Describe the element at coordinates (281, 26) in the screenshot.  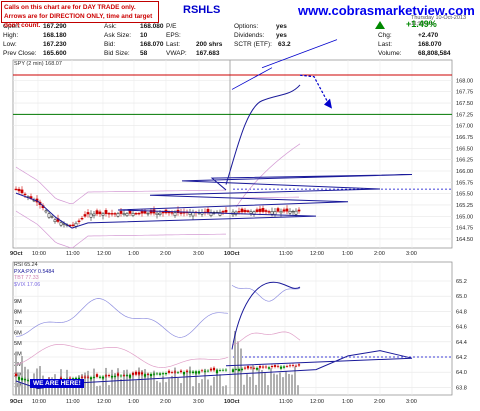
I see `quote-value: yes` at that location.